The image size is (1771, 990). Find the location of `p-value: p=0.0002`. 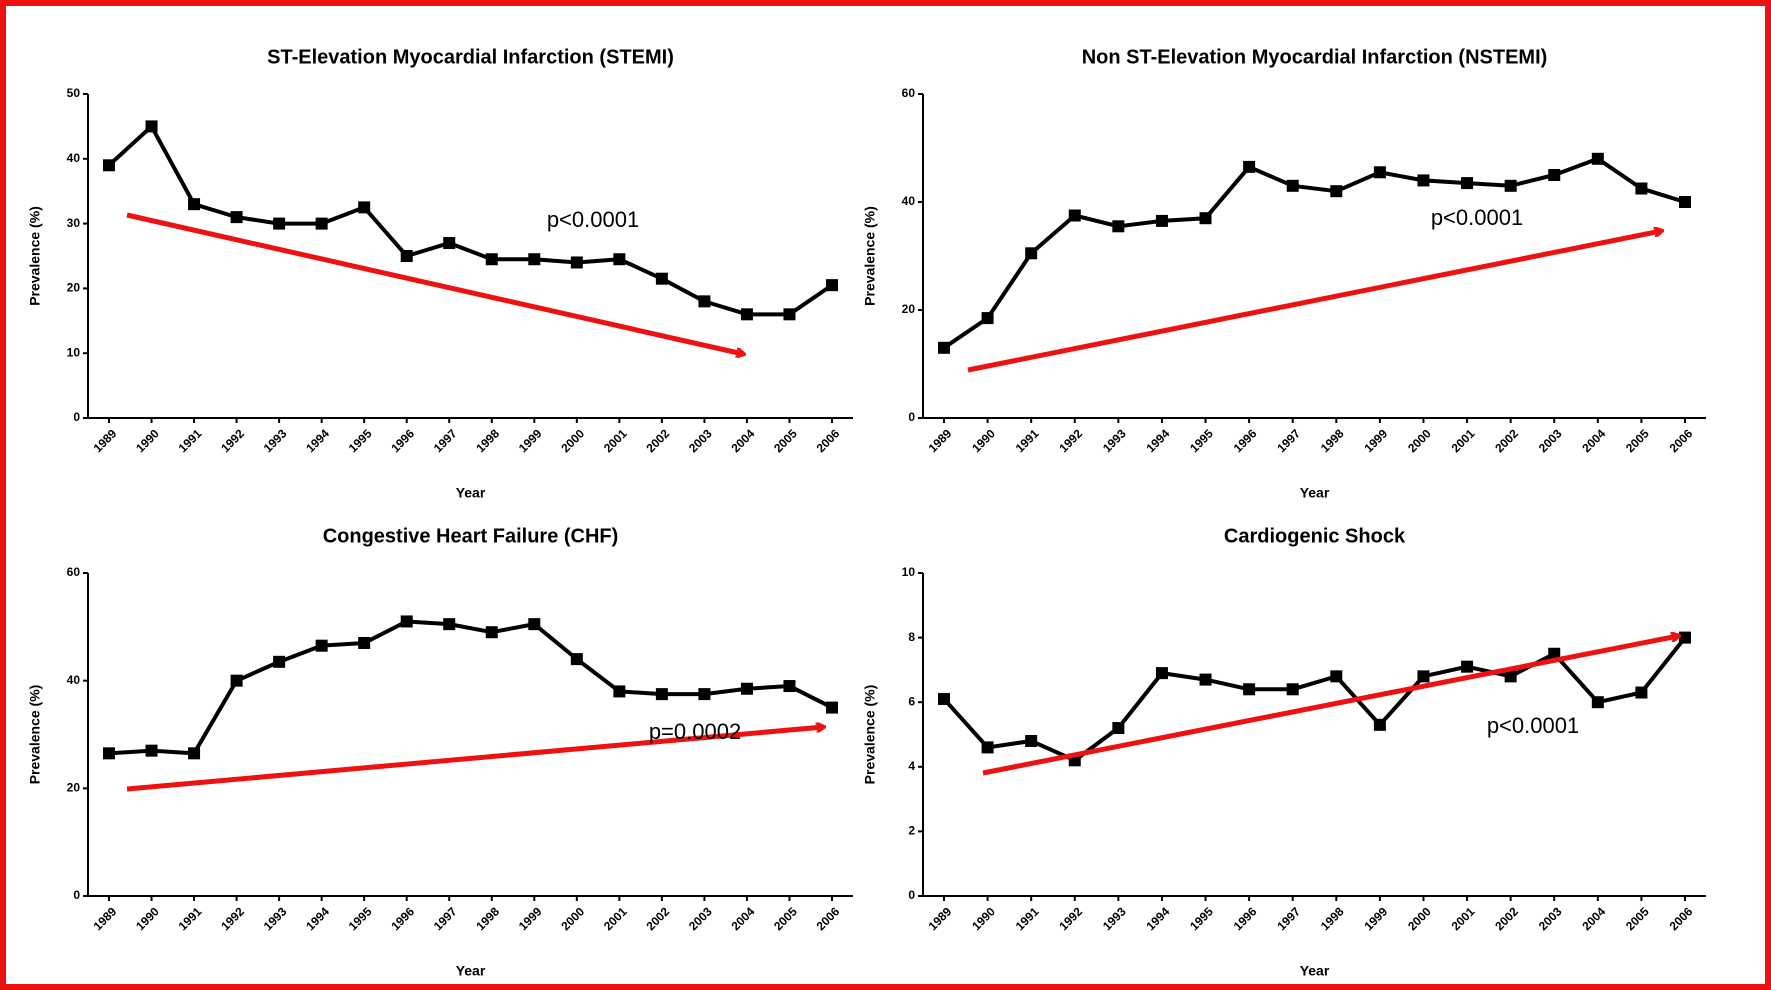

p-value: p=0.0002 is located at coordinates (695, 731).